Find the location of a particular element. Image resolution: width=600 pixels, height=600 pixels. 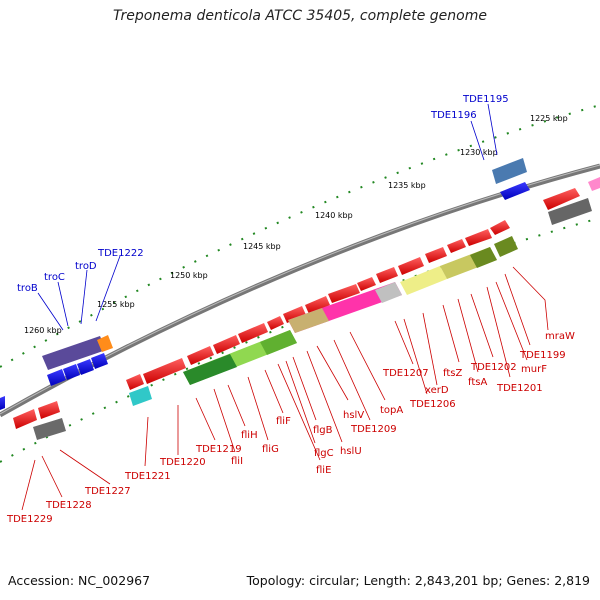

gene-label: TDE1222 is located at coordinates (120, 253).